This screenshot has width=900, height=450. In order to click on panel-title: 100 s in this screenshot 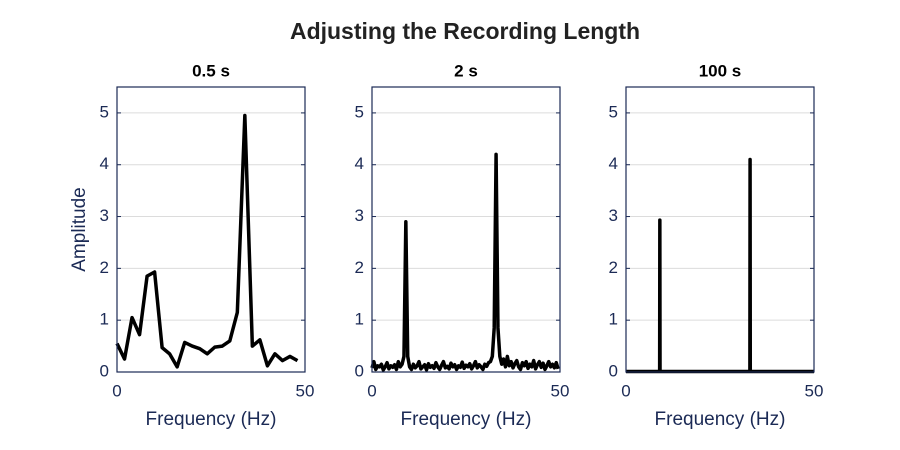, I will do `click(720, 70)`.